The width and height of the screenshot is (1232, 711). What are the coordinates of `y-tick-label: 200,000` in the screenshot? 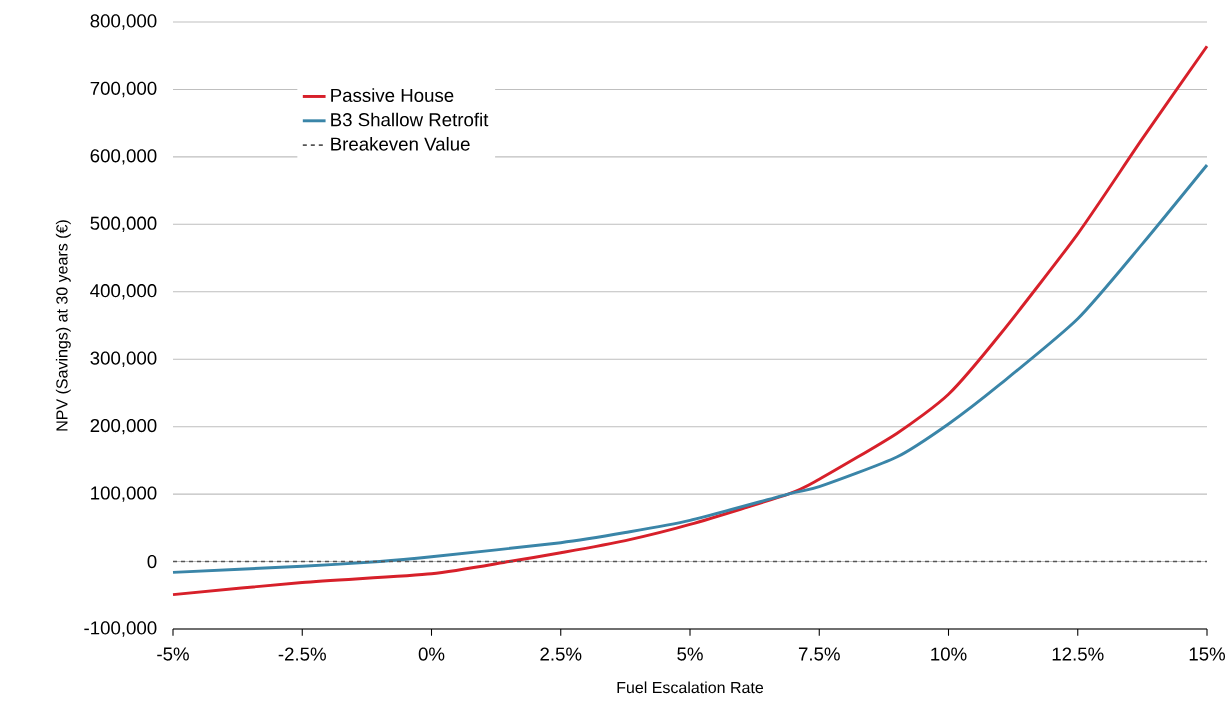 It's located at (123, 426).